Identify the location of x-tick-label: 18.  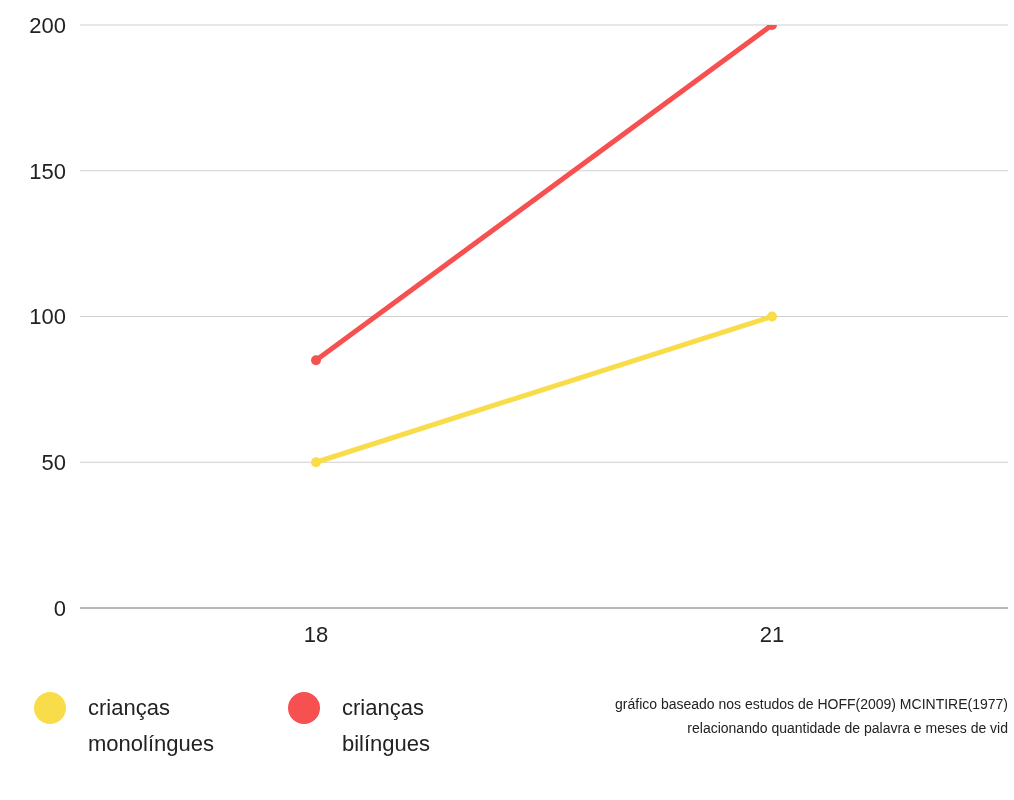
(316, 634).